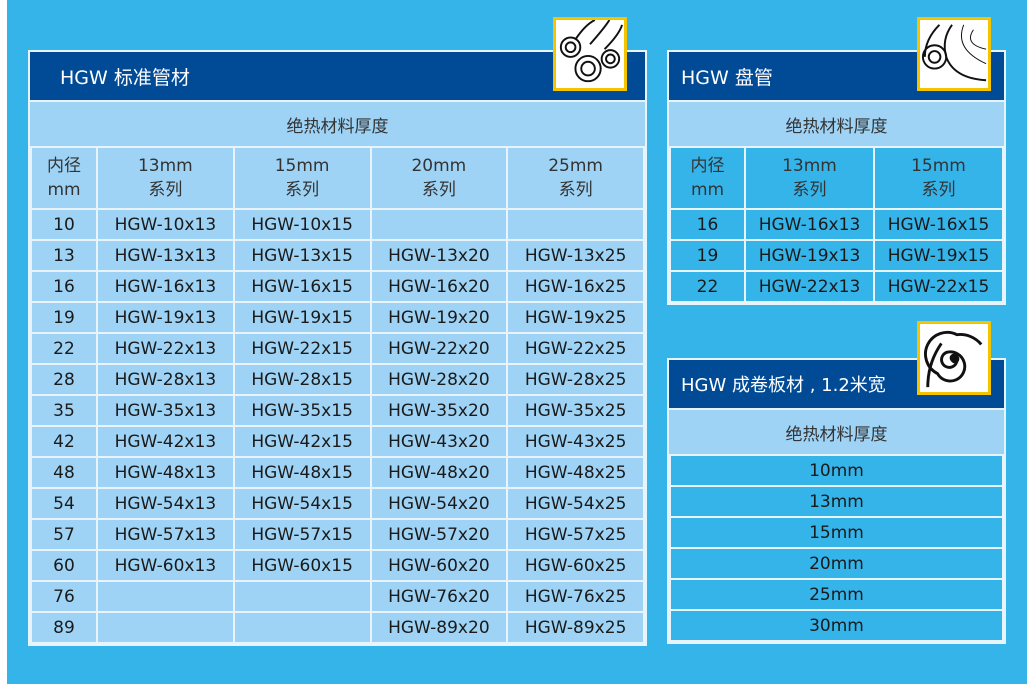 The image size is (1035, 694). I want to click on model-cell: HGW-57x13, so click(165, 534).